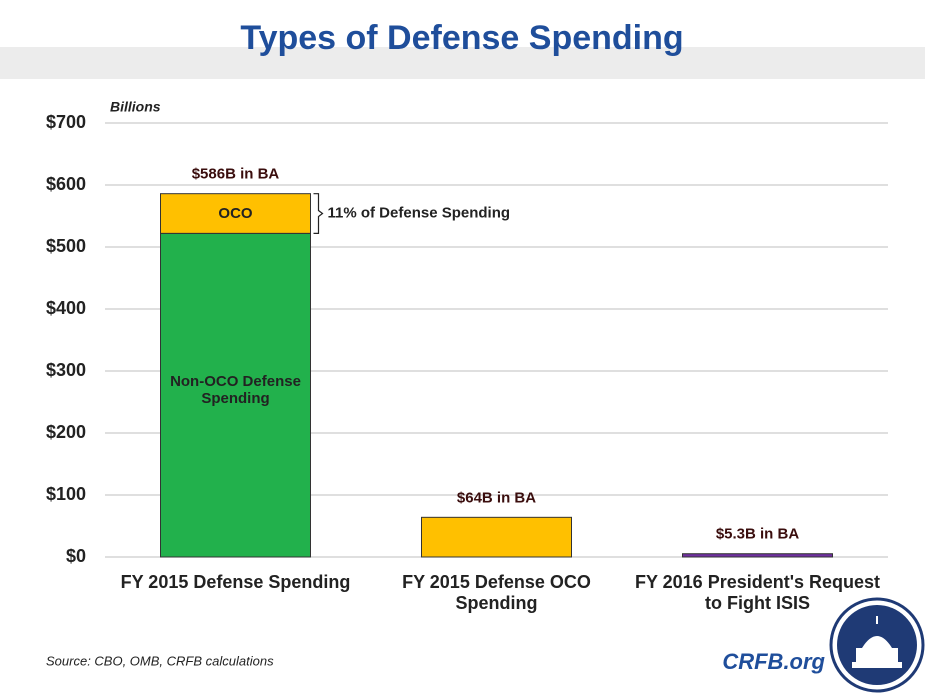  I want to click on chart-title: Types of Defense Spending, so click(461, 38).